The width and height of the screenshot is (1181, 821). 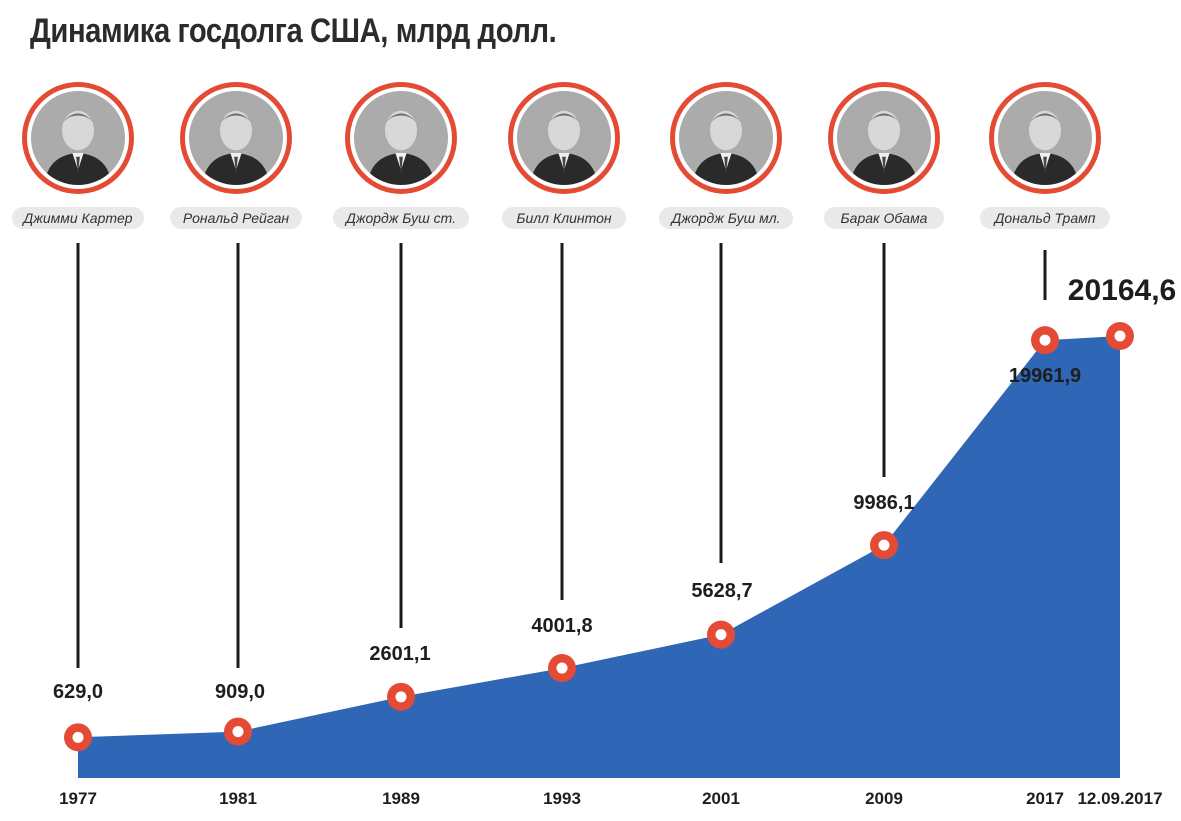 I want to click on x-tick-label: 1993, so click(x=562, y=798).